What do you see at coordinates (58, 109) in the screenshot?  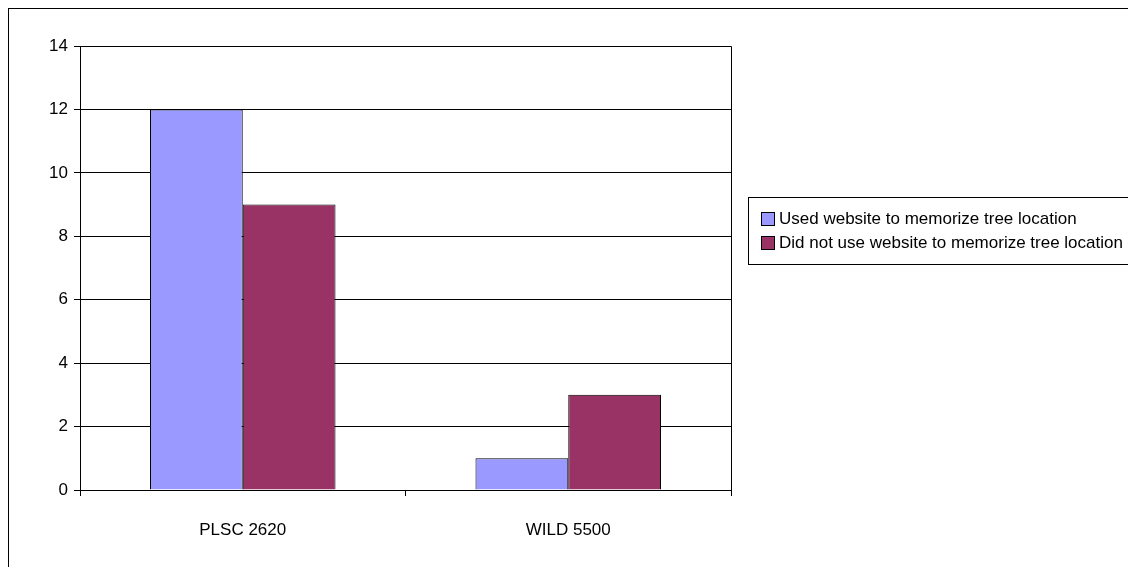 I see `y-tick-label: 12` at bounding box center [58, 109].